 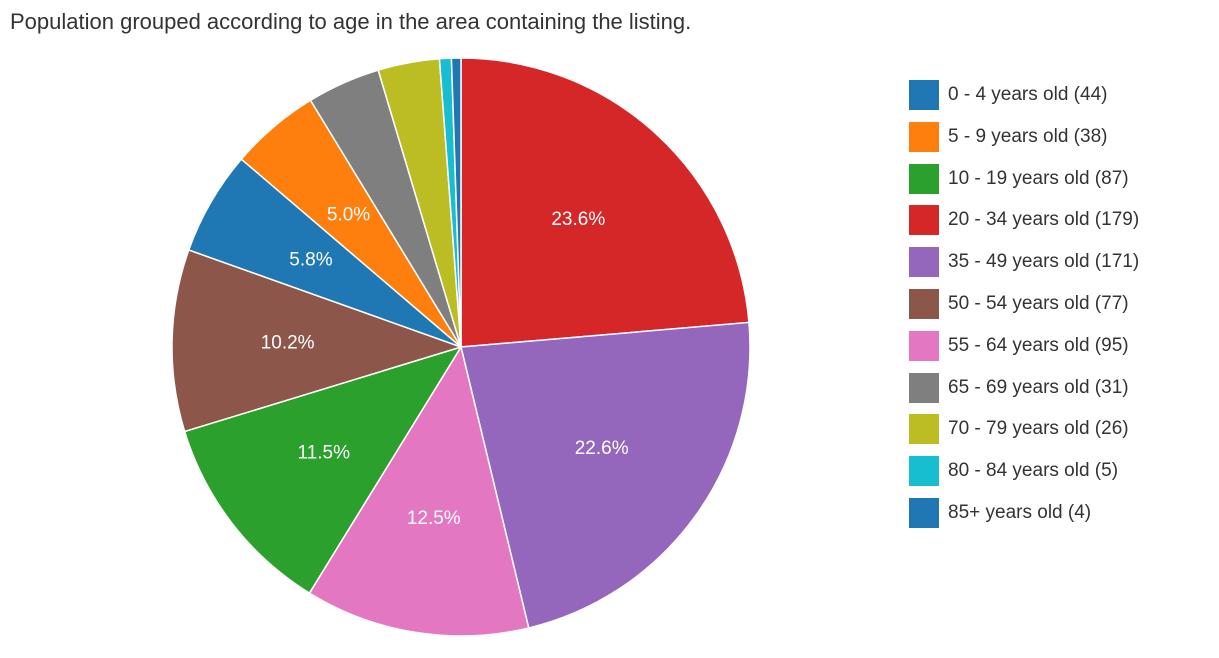 I want to click on legend-item-85plus-years-old: 85+ years old (4), so click(x=1024, y=512).